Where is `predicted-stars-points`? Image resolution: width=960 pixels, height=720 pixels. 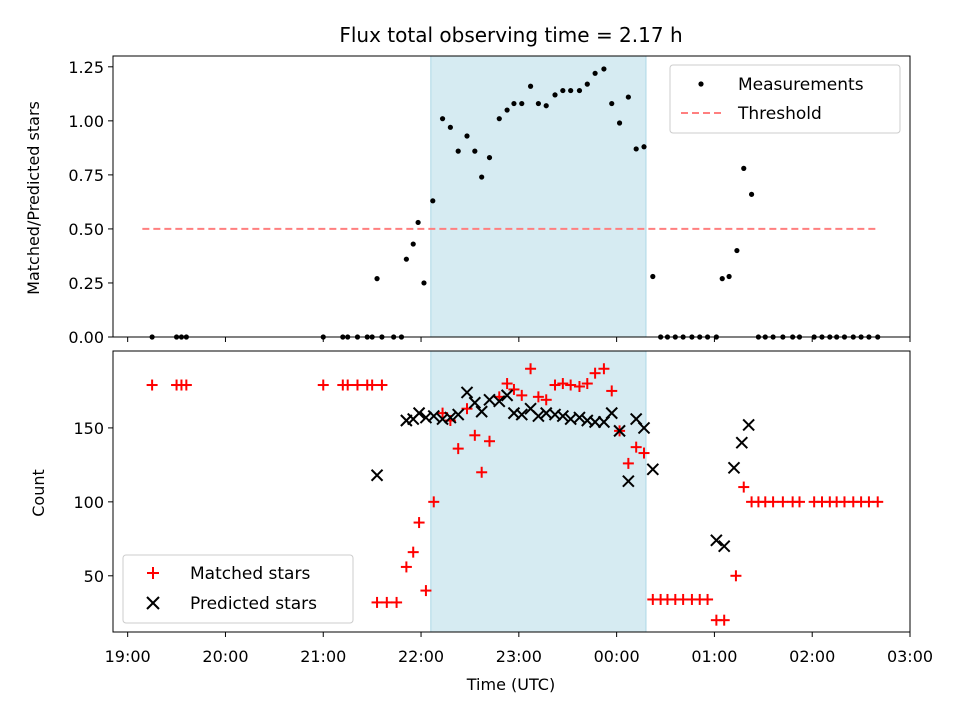 predicted-stars-points is located at coordinates (562, 469).